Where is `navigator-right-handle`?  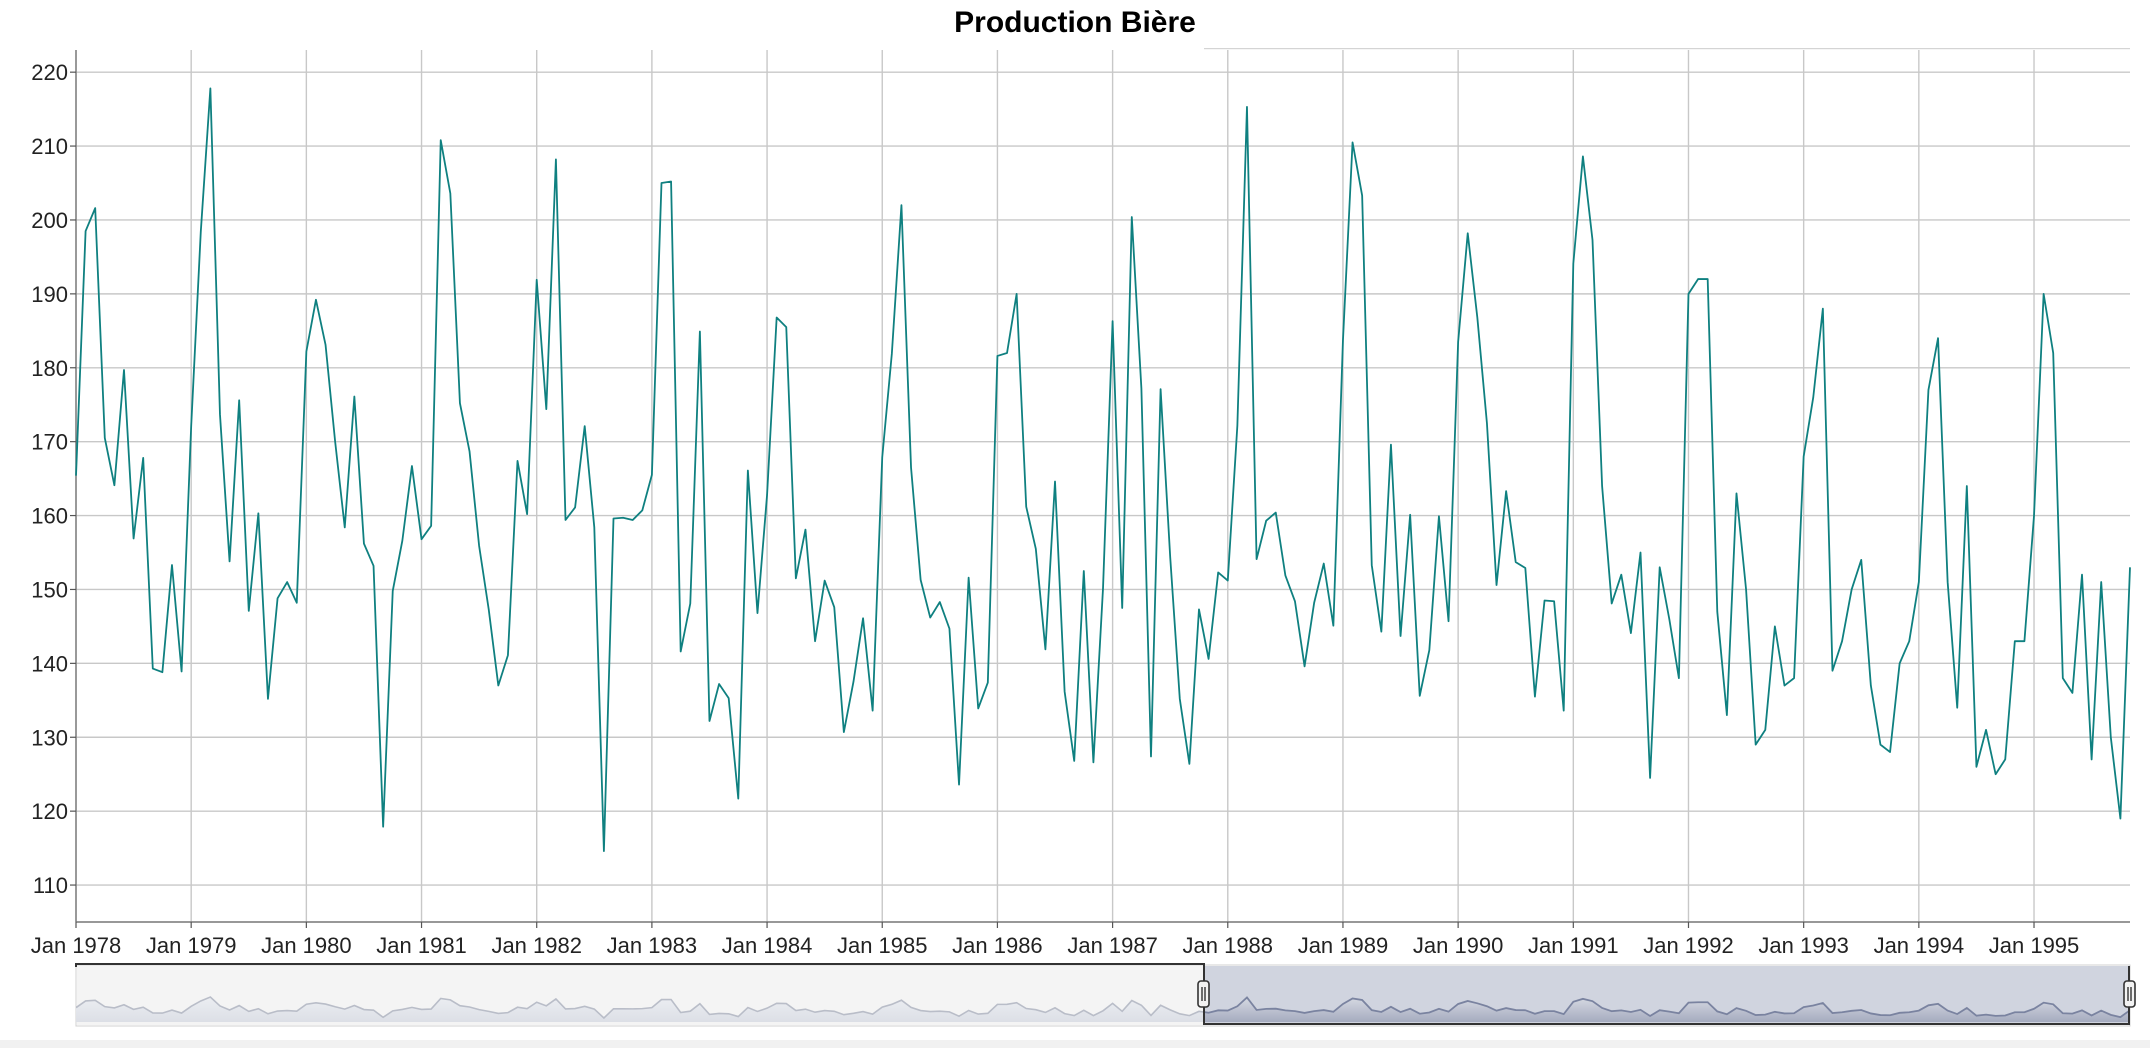 navigator-right-handle is located at coordinates (2129, 994).